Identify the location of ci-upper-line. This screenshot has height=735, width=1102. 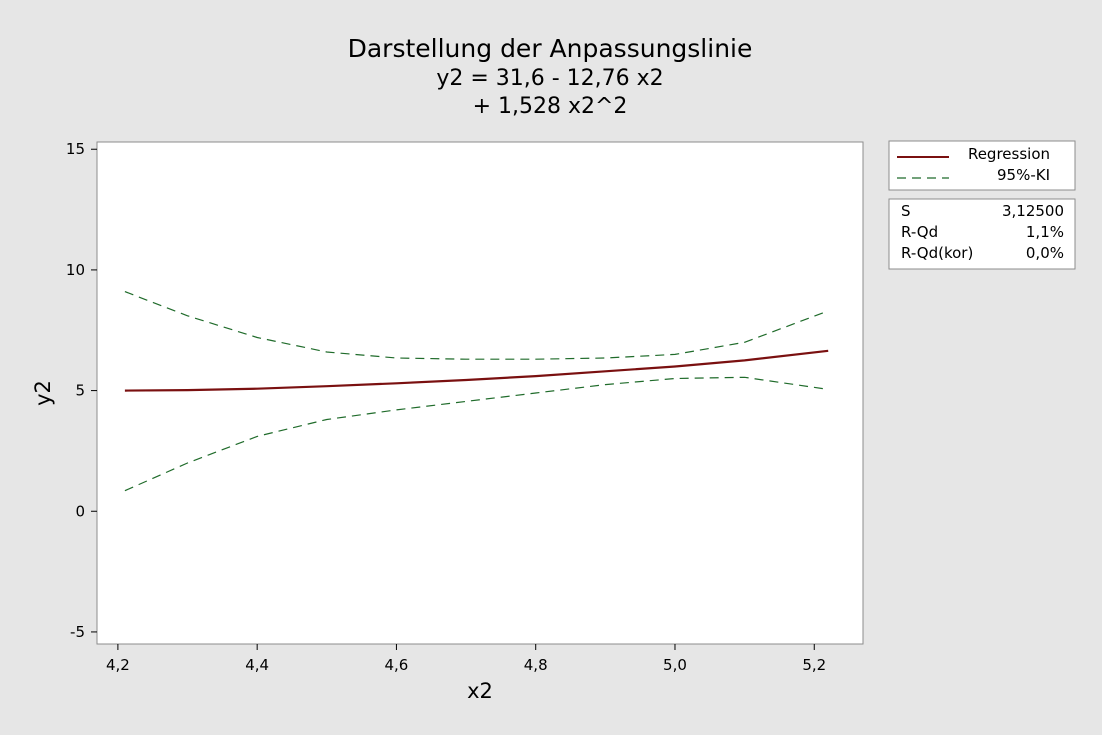
(476, 325).